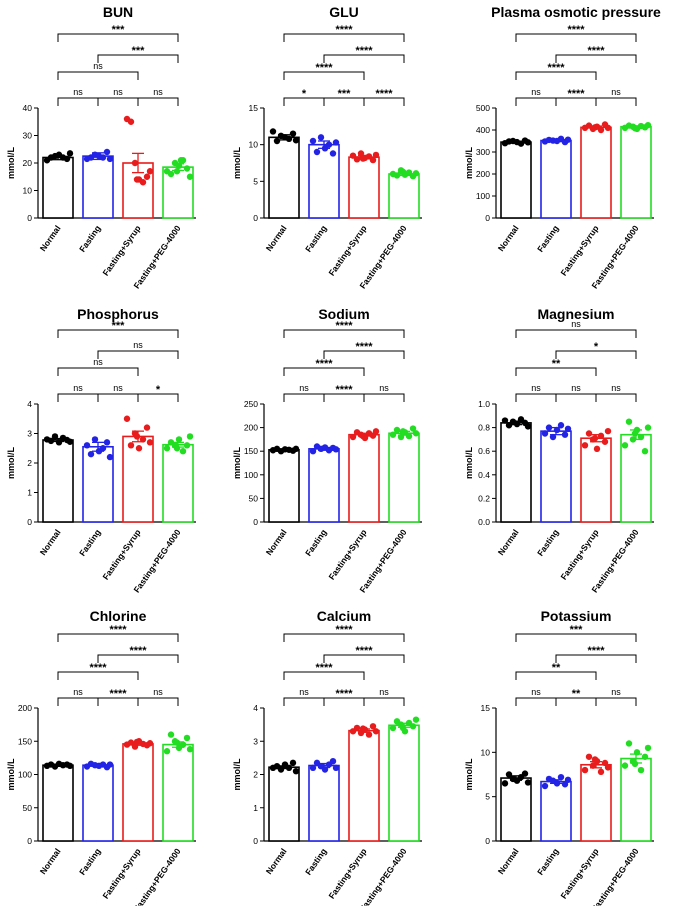 This screenshot has height=908, width=685. I want to click on y-tick-label: 200, so click(25, 708).